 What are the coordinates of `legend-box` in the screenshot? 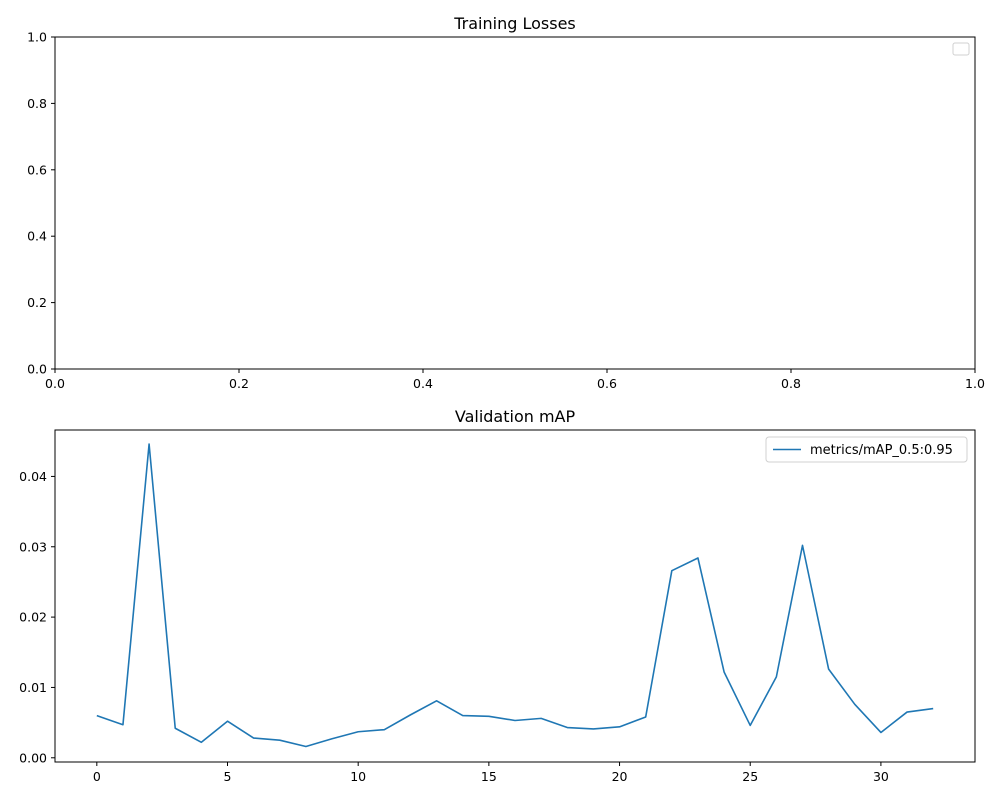 It's located at (866, 449).